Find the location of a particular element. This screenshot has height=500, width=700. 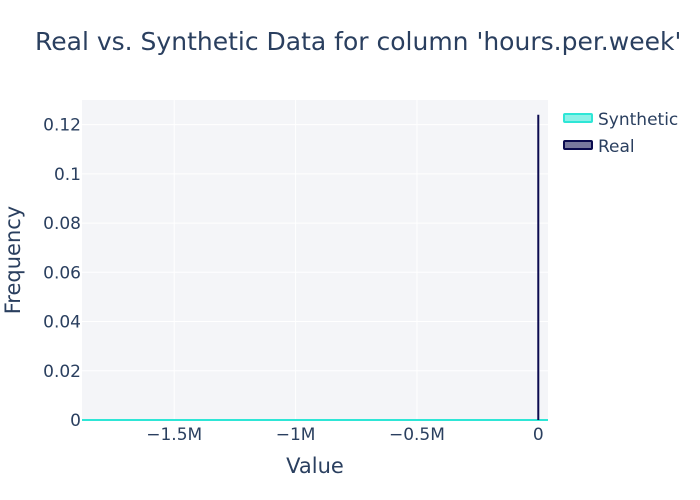

y-axis-ticks: 0 0.02 0.04 0.06 0.08 0.1 0.12 is located at coordinates (62, 273).